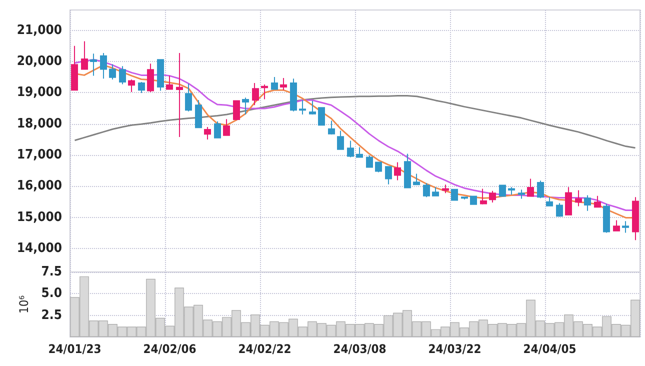 Image resolution: width=645 pixels, height=366 pixels. I want to click on x-tick-label: 24/03/08, so click(359, 349).